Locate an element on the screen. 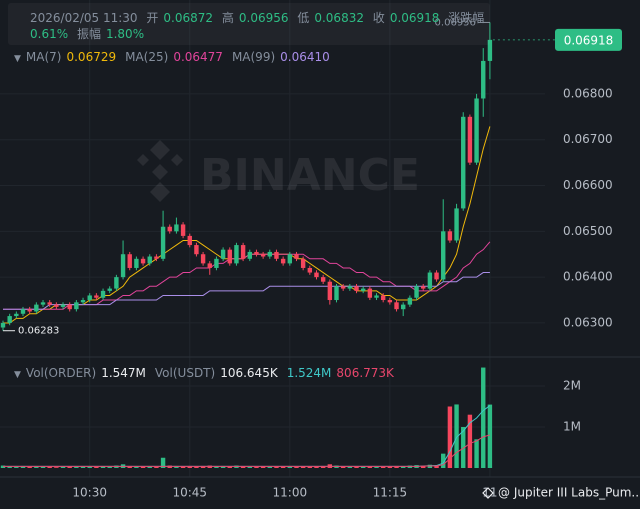 The height and width of the screenshot is (509, 640). stat-label: 高 is located at coordinates (227, 18).